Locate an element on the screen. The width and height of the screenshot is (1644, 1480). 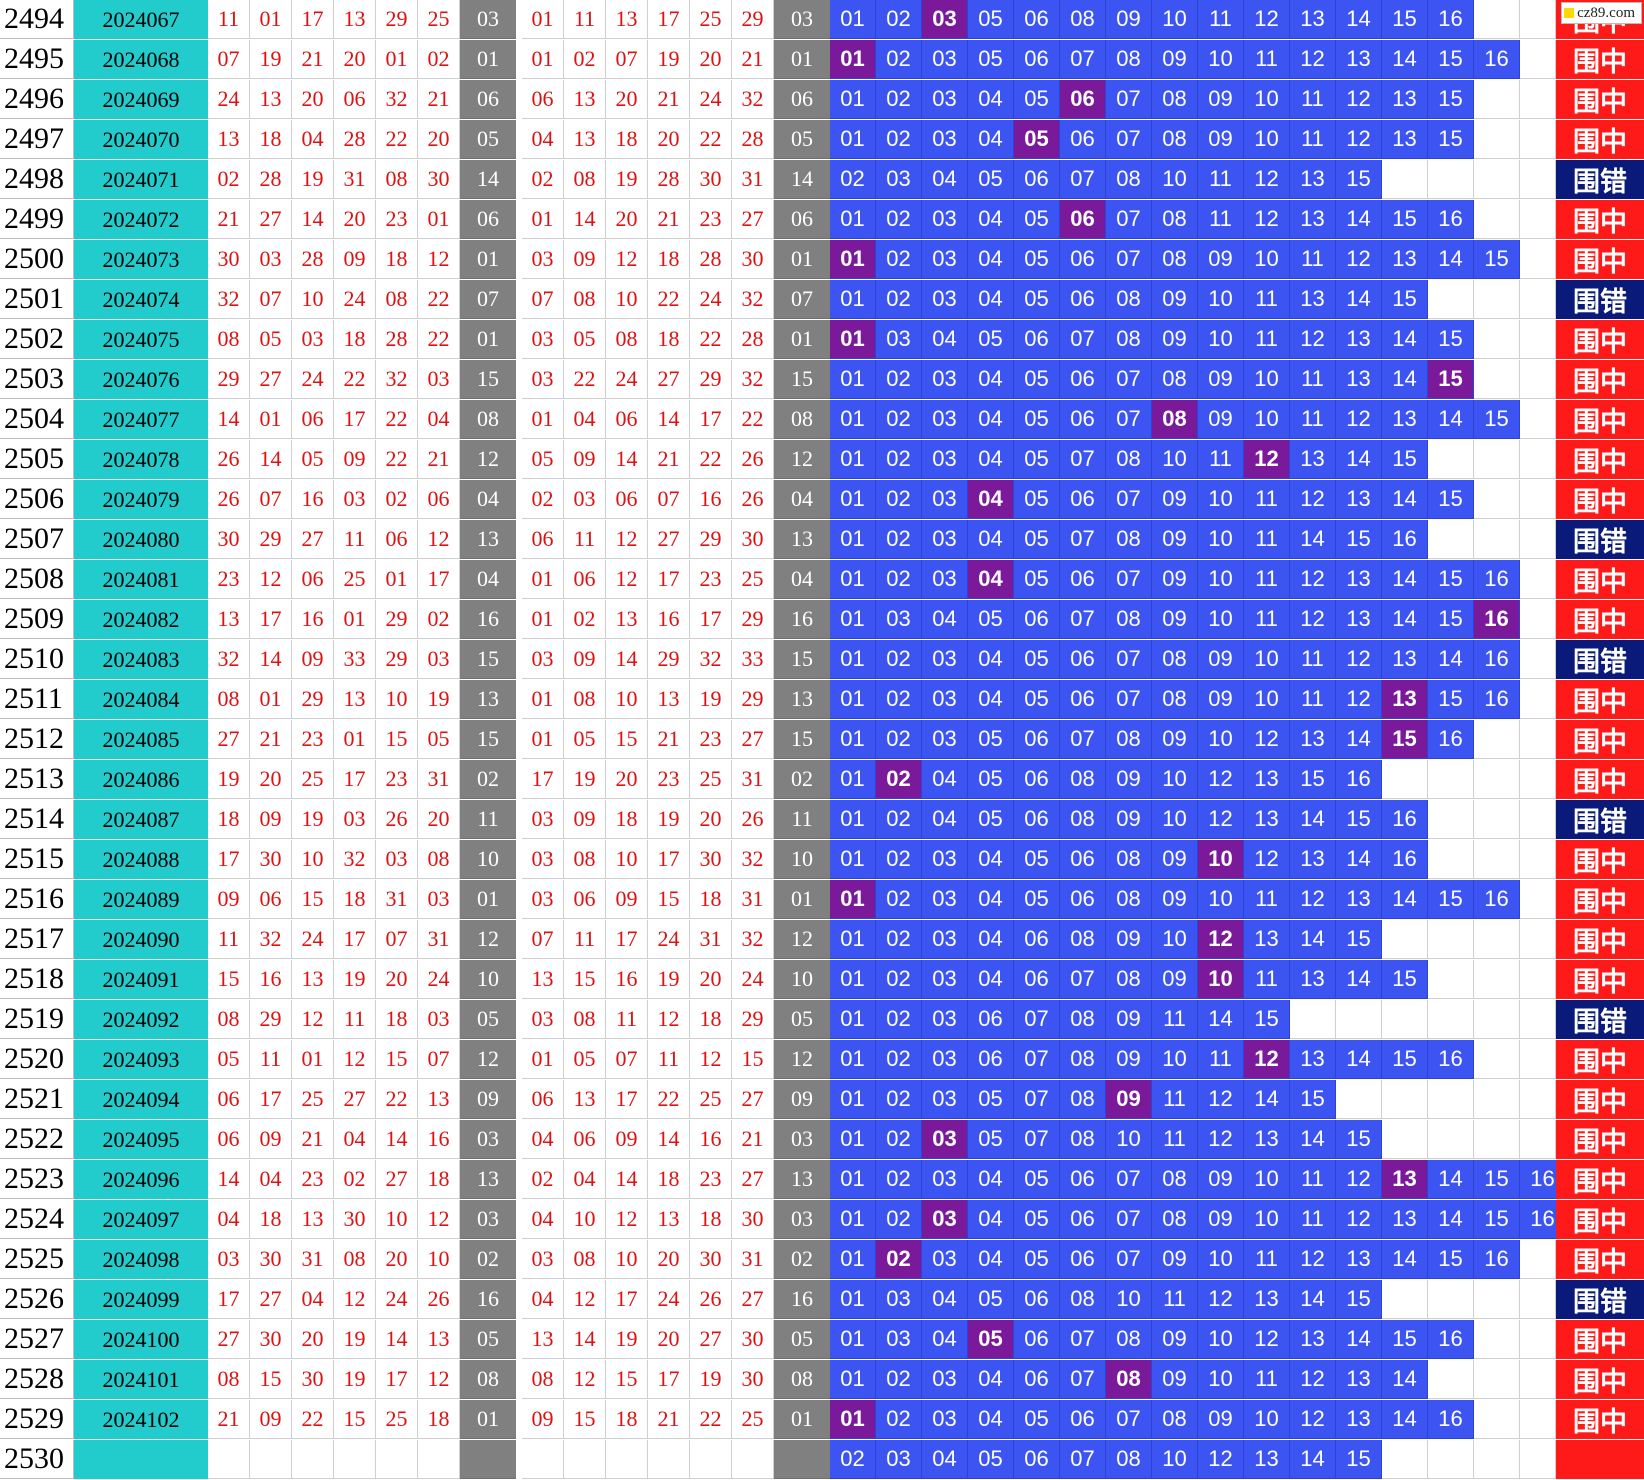
draw-number: 10 is located at coordinates (313, 299).